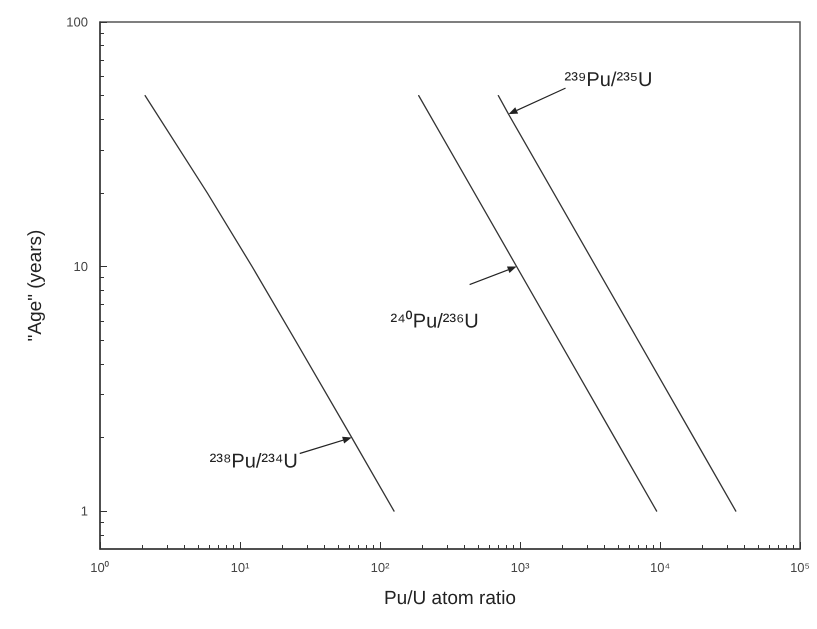 This screenshot has width=817, height=629. What do you see at coordinates (100, 567) in the screenshot?
I see `x-tick-label: 10⁰` at bounding box center [100, 567].